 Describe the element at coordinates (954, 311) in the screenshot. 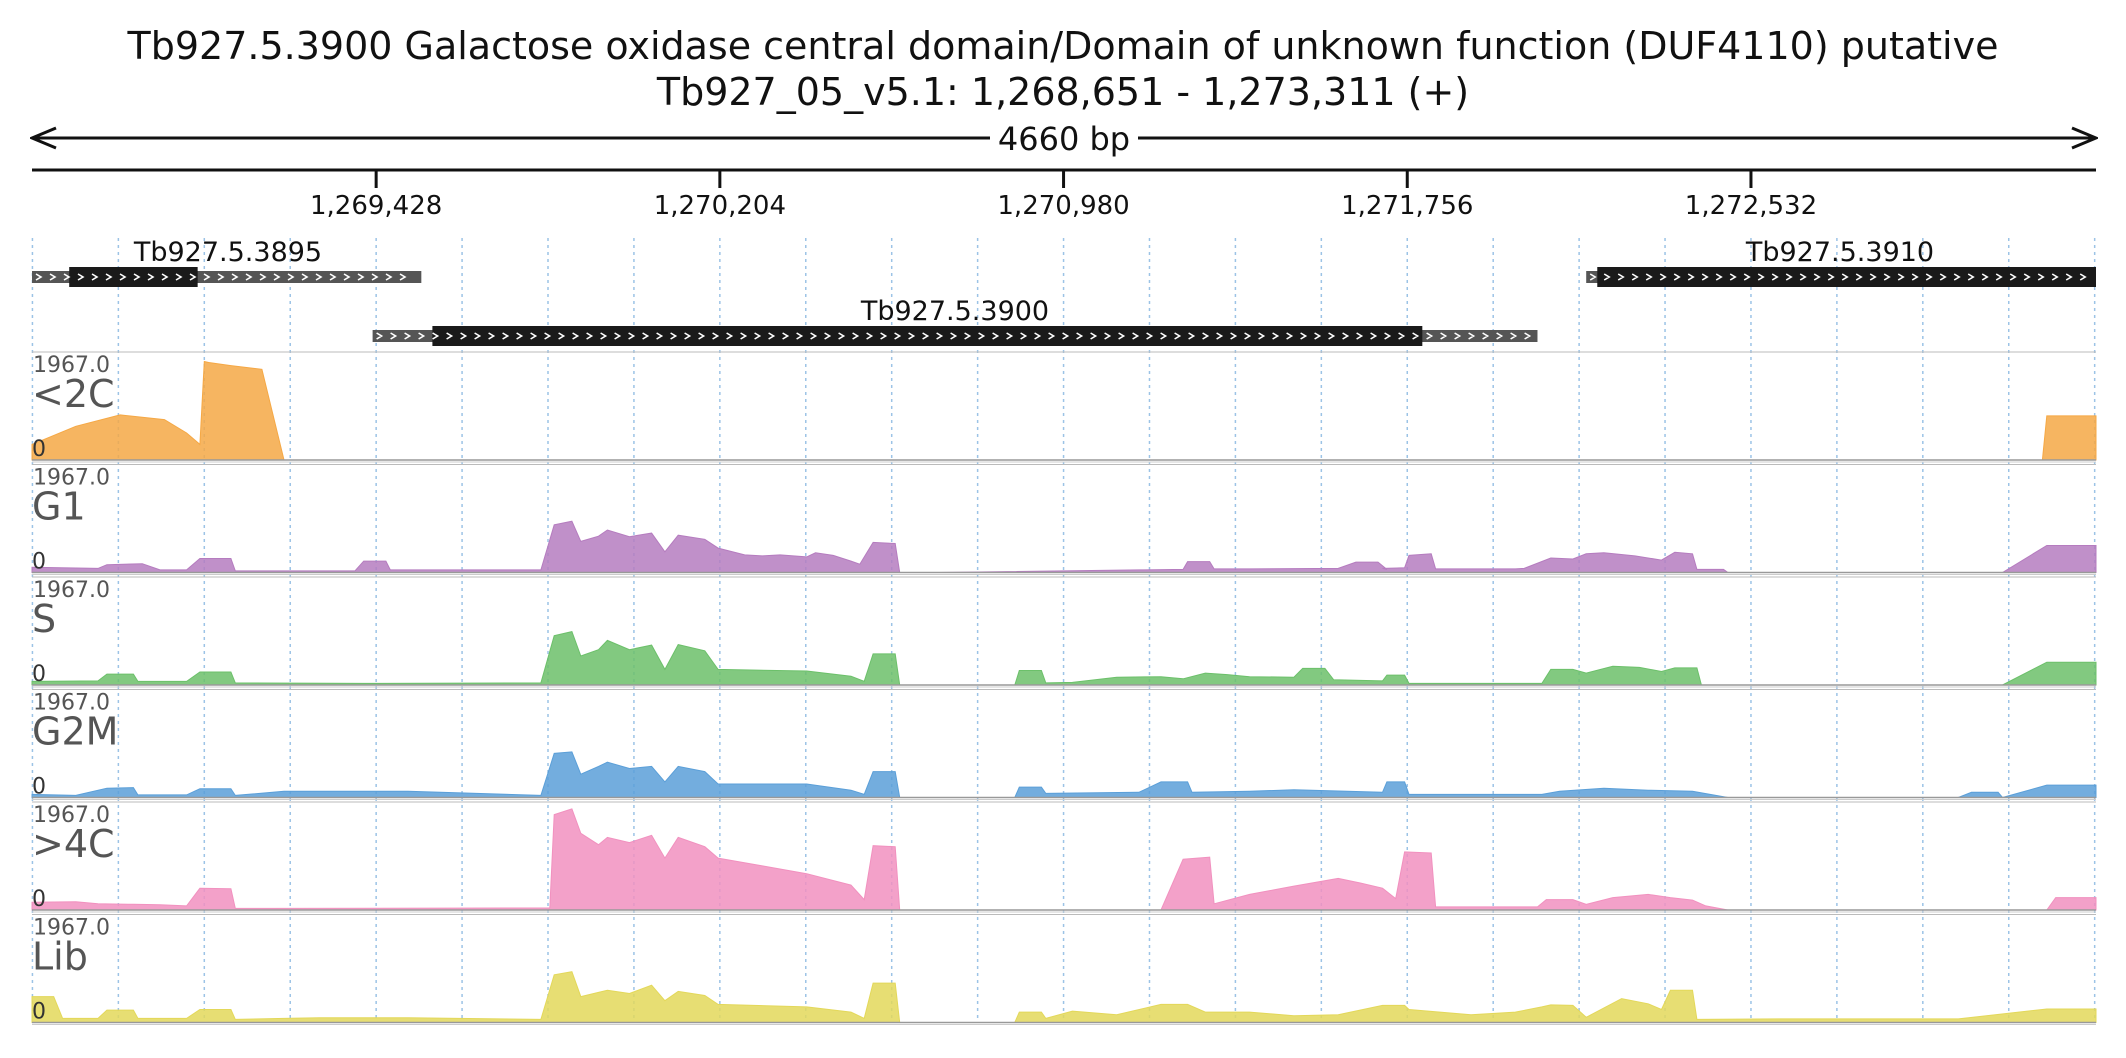

I see `gene-label: Tb927.5.3900` at that location.